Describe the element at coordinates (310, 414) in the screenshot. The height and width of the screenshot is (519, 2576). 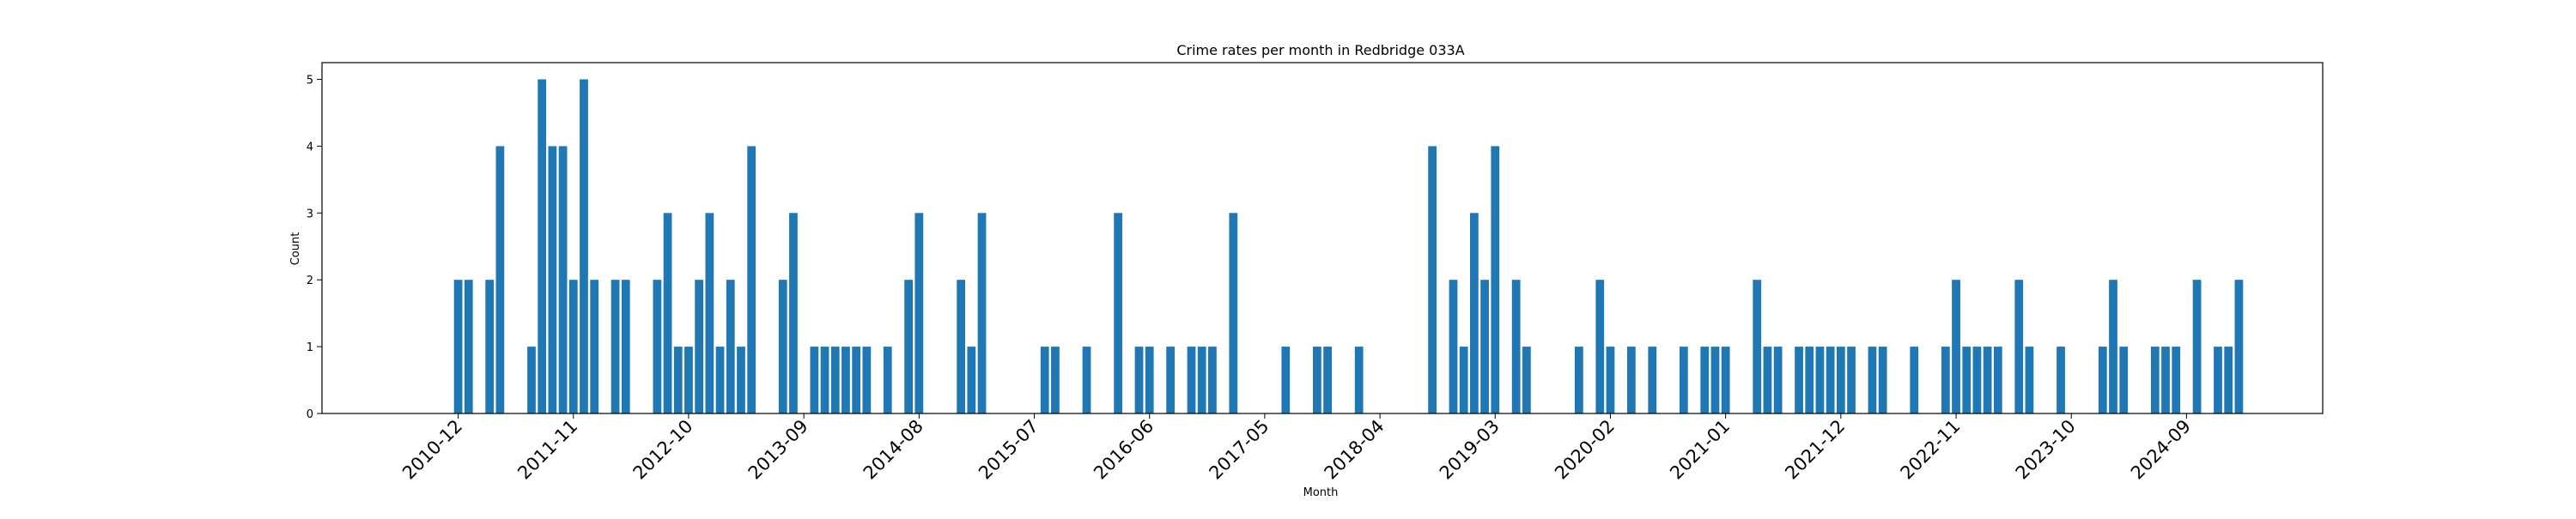
I see `y-tick-label: 0` at that location.